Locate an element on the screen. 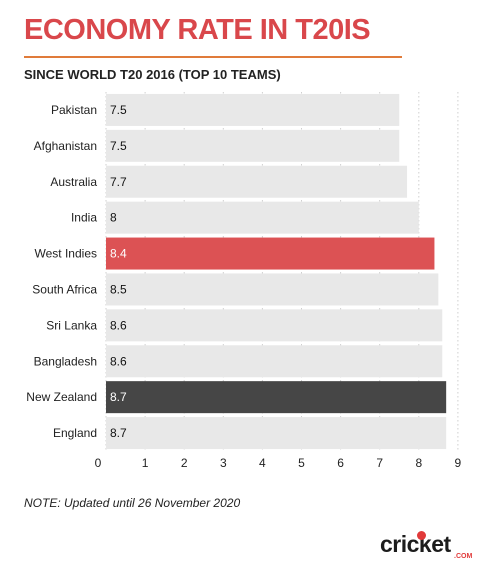 The image size is (500, 574). x-tick-label-6: 6 is located at coordinates (340, 463).